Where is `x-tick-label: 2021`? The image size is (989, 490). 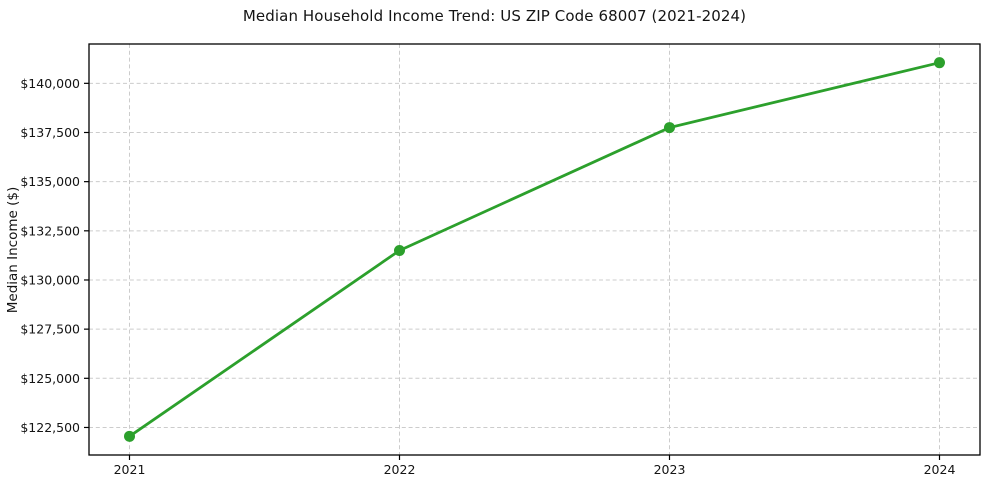
x-tick-label: 2021 is located at coordinates (130, 469).